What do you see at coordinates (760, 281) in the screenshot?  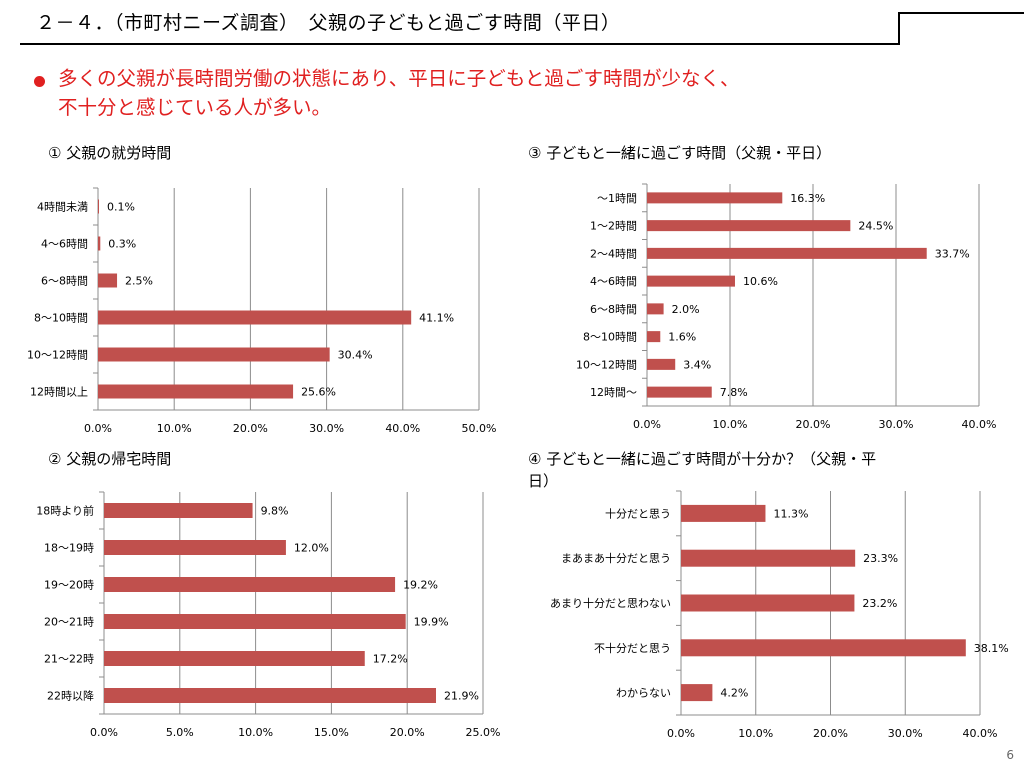 I see `value-label: 10.6%` at bounding box center [760, 281].